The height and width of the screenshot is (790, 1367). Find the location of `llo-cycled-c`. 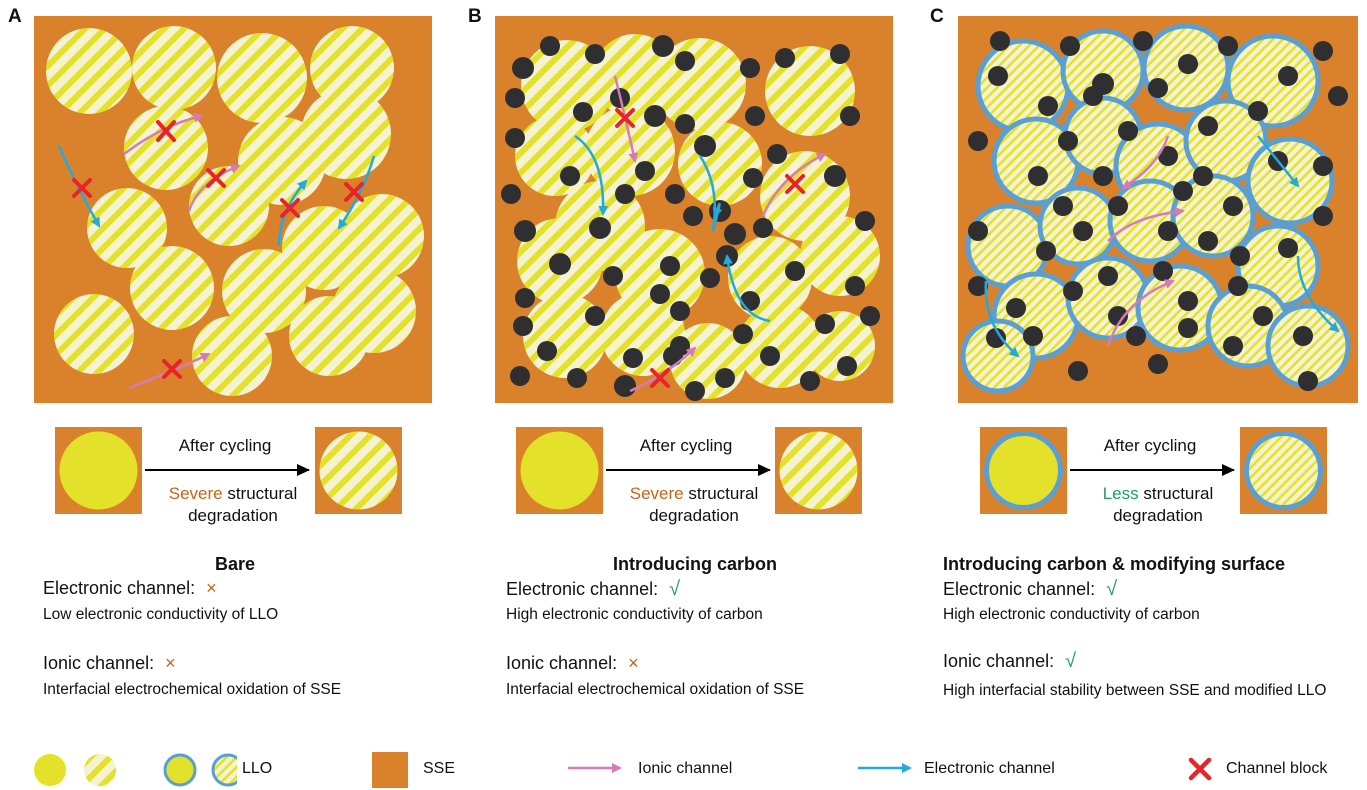

llo-cycled-c is located at coordinates (1283, 470).